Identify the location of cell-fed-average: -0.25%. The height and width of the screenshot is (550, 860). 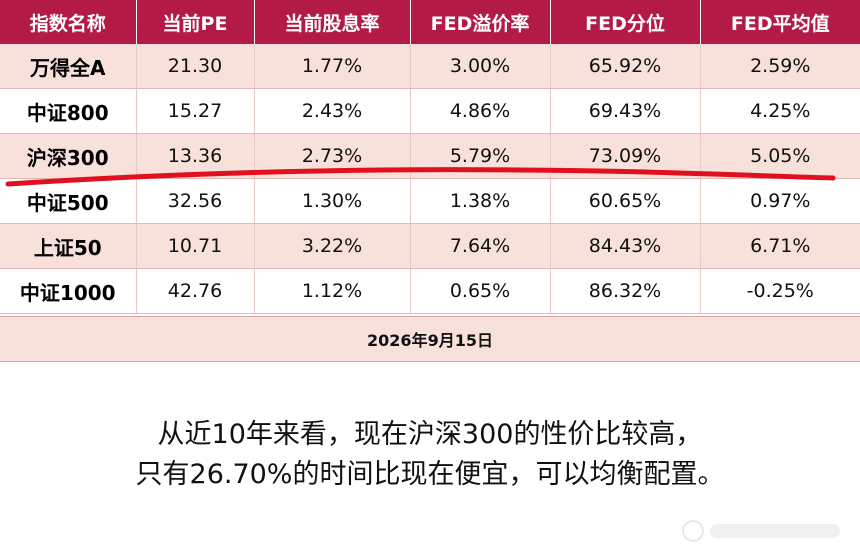
(780, 291).